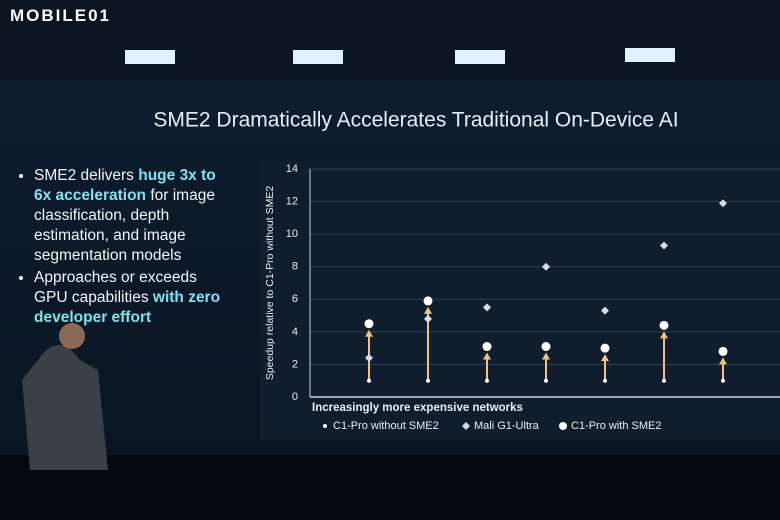 The image size is (780, 520). I want to click on highlight-text: with zero developer effort, so click(127, 307).